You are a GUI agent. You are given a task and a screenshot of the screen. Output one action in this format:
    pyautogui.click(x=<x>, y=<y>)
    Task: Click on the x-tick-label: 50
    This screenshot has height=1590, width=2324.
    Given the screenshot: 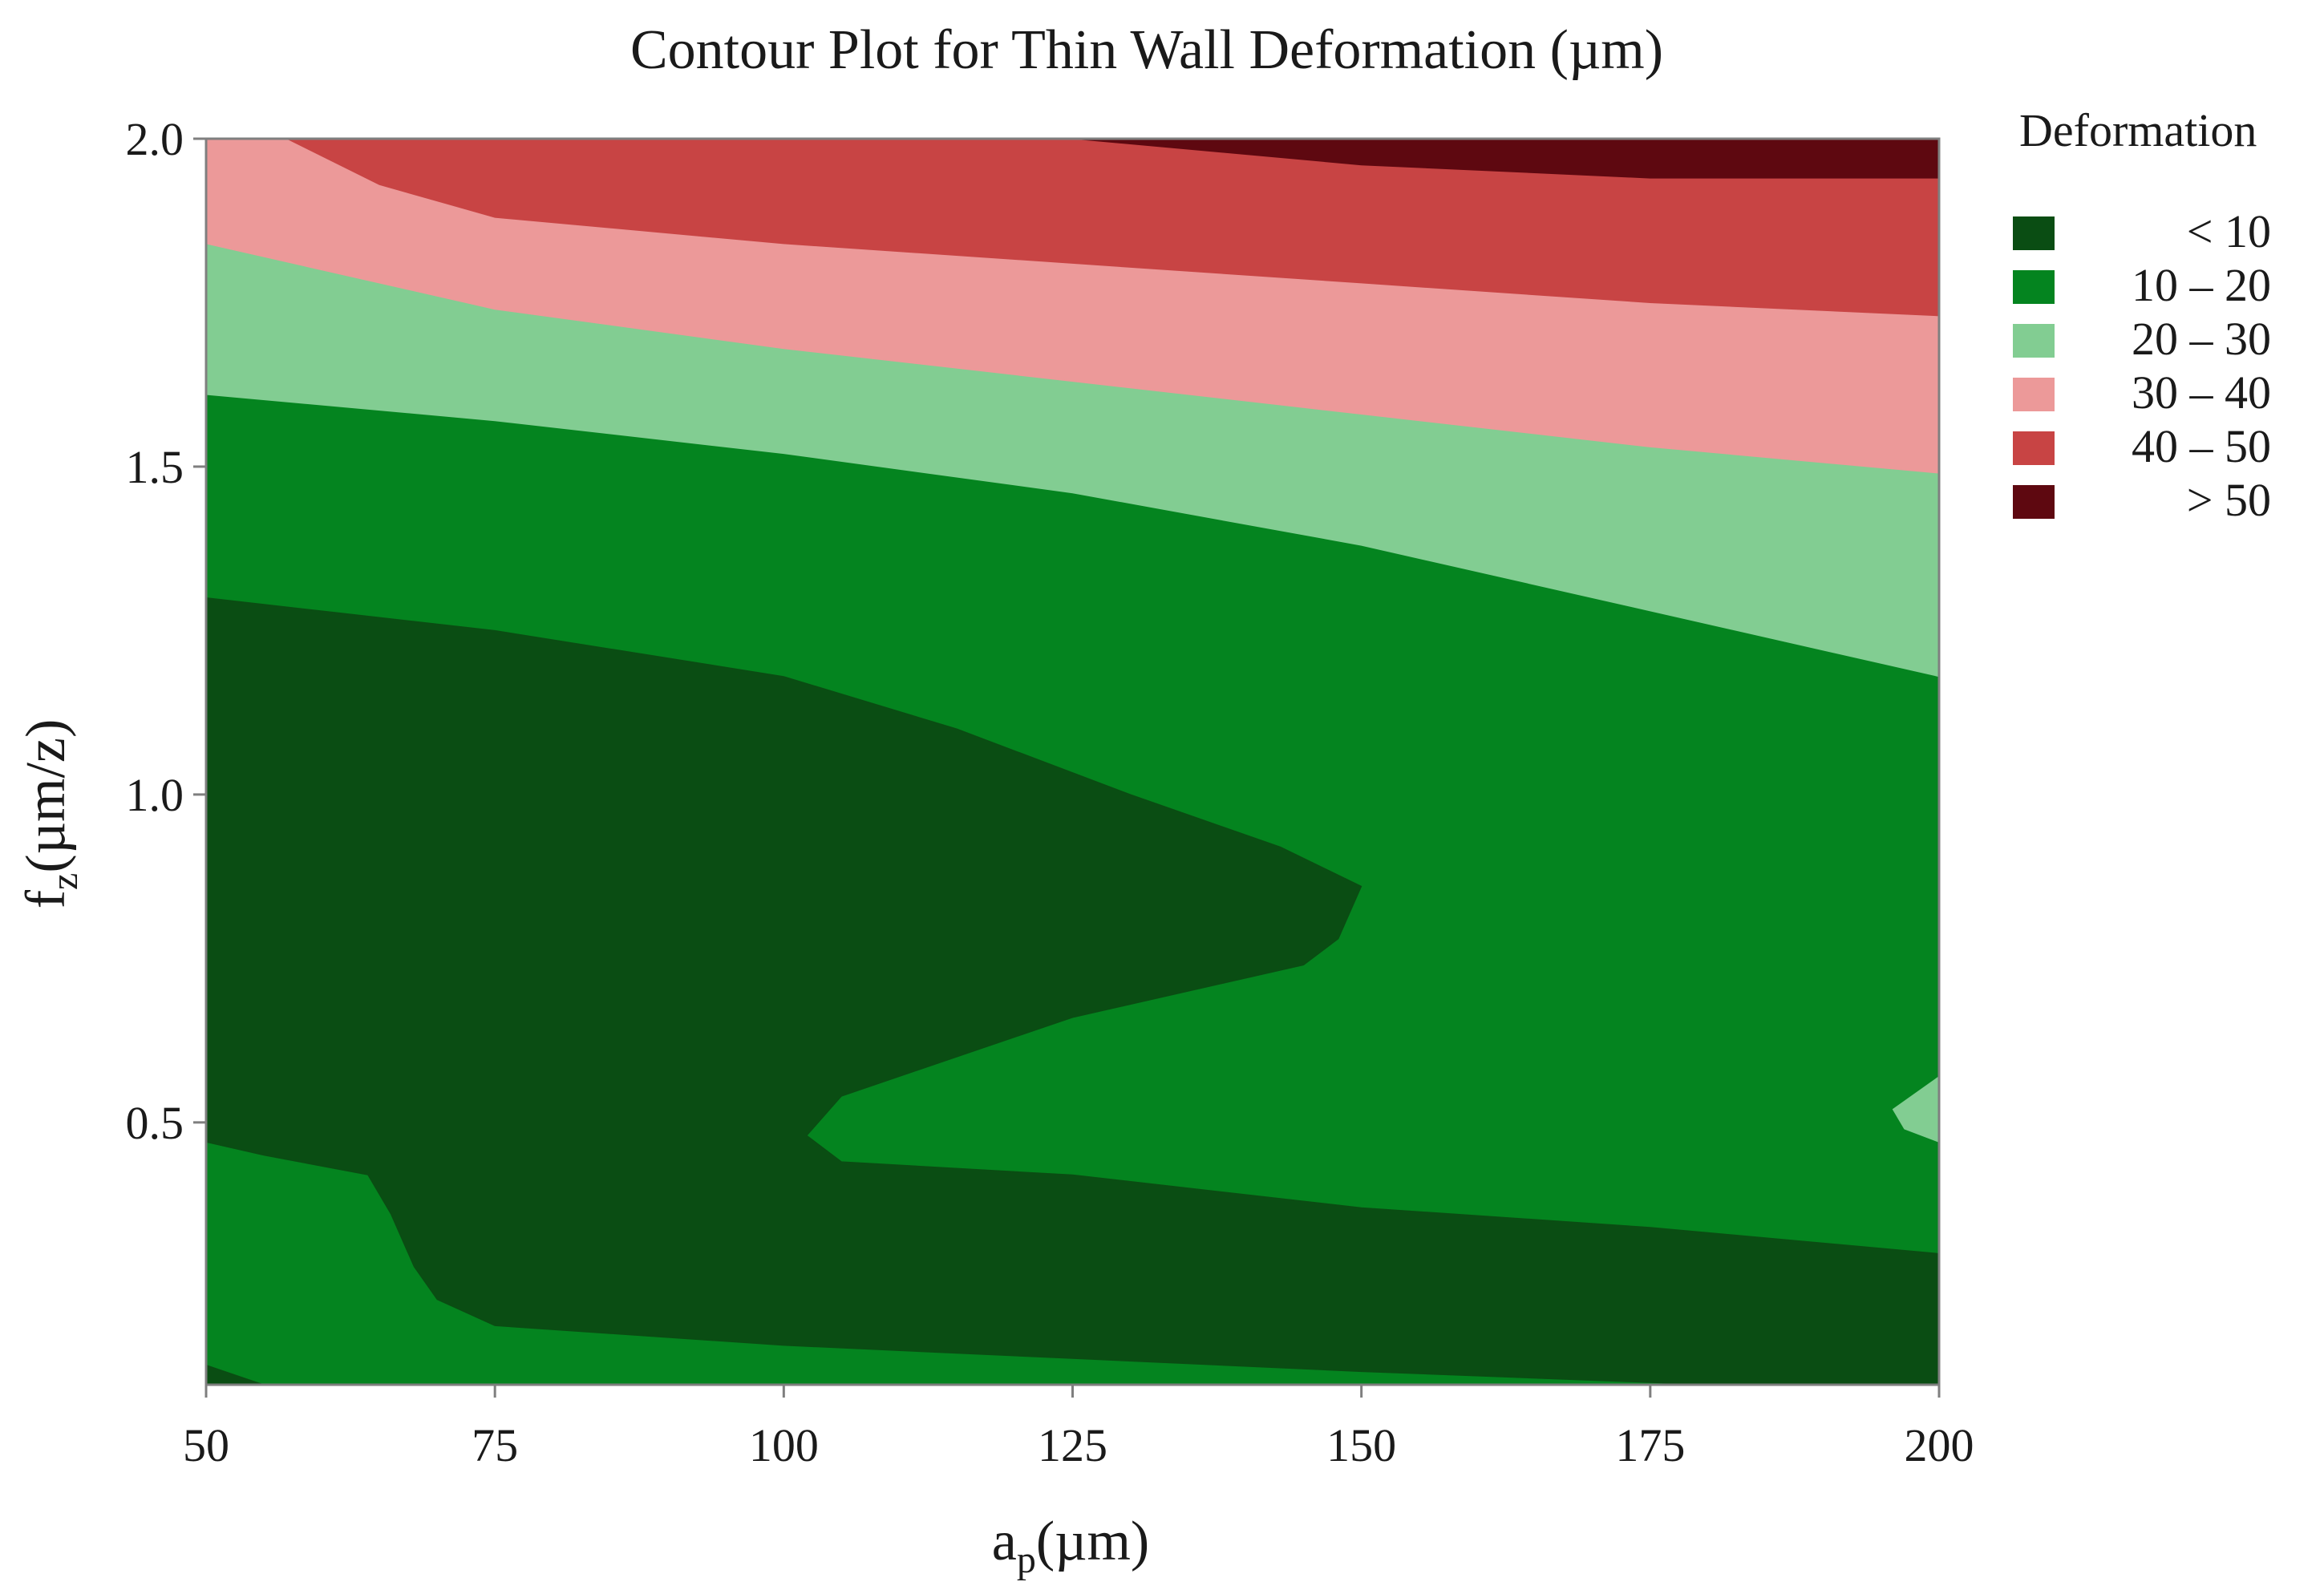 What is the action you would take?
    pyautogui.click(x=206, y=1445)
    